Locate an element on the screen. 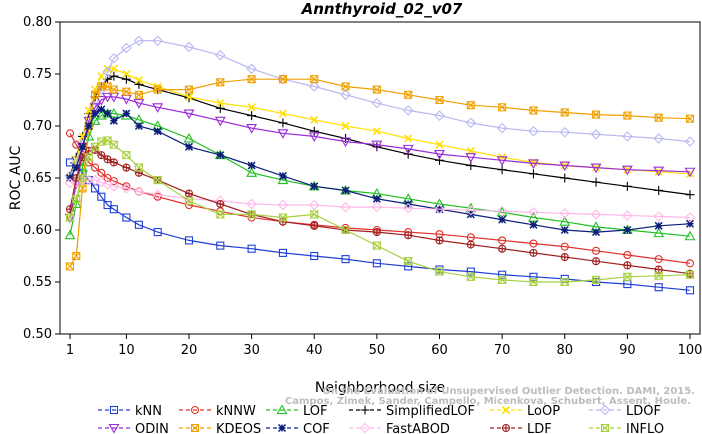 This screenshot has height=434, width=702. legend-marker-ldf is located at coordinates (506, 428).